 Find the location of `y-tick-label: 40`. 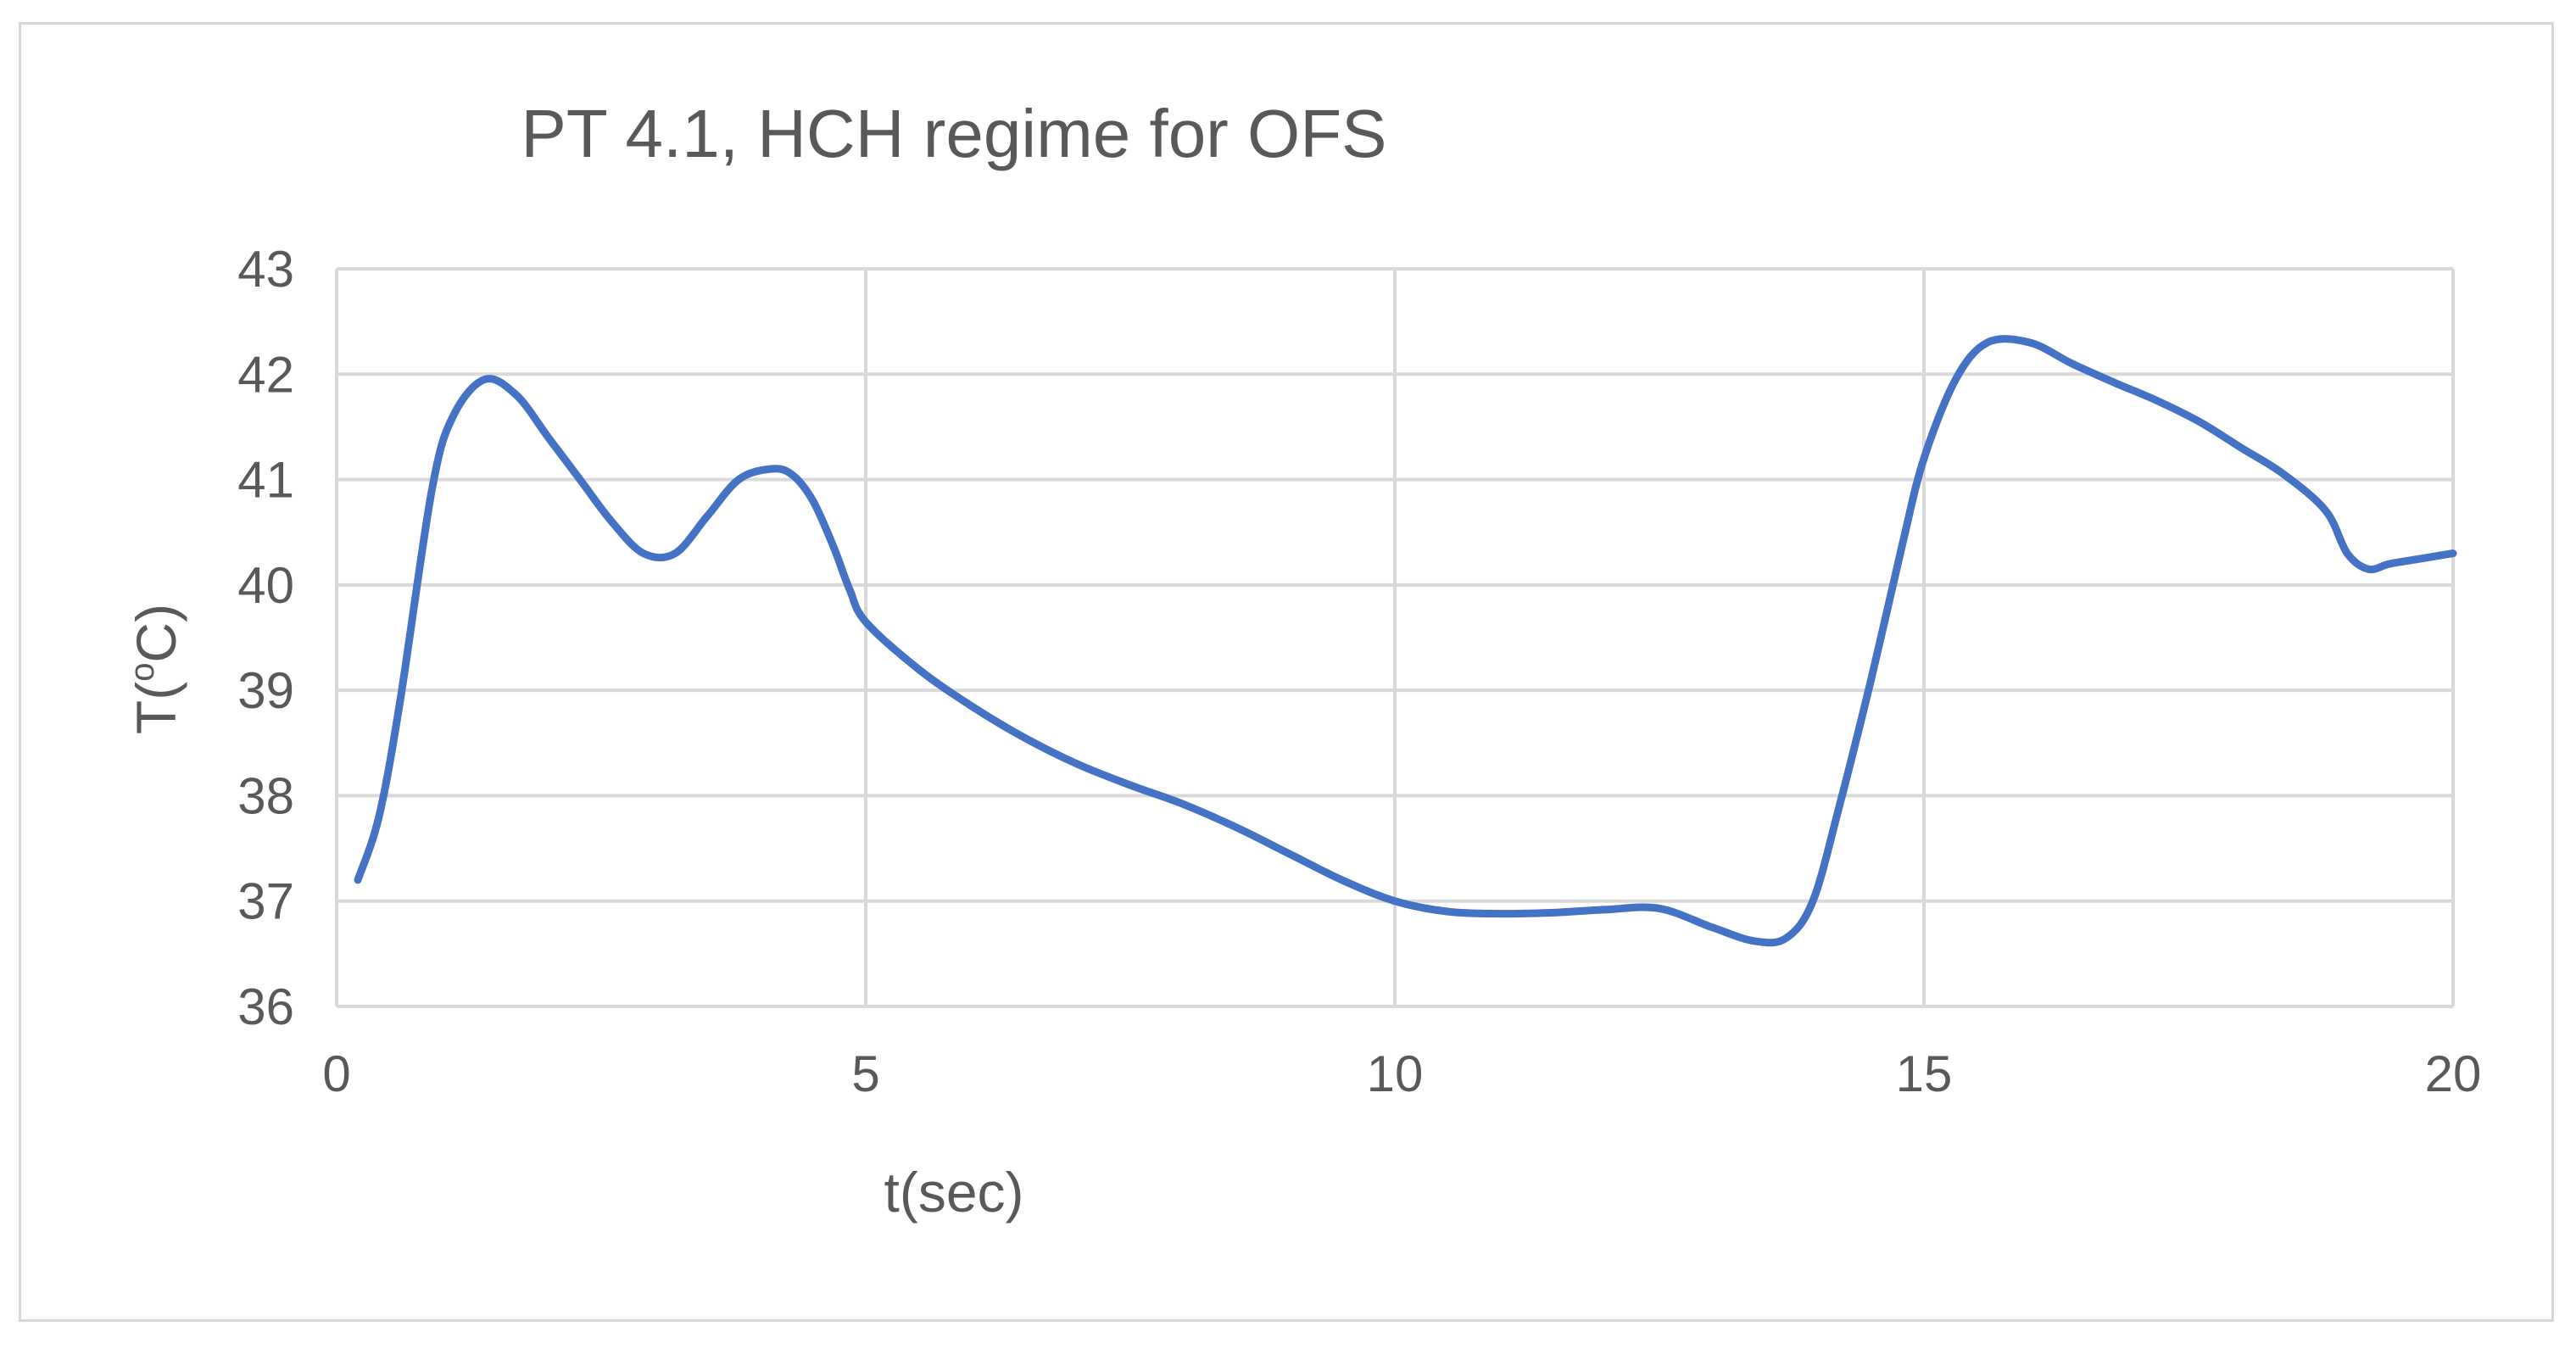

y-tick-label: 40 is located at coordinates (265, 585).